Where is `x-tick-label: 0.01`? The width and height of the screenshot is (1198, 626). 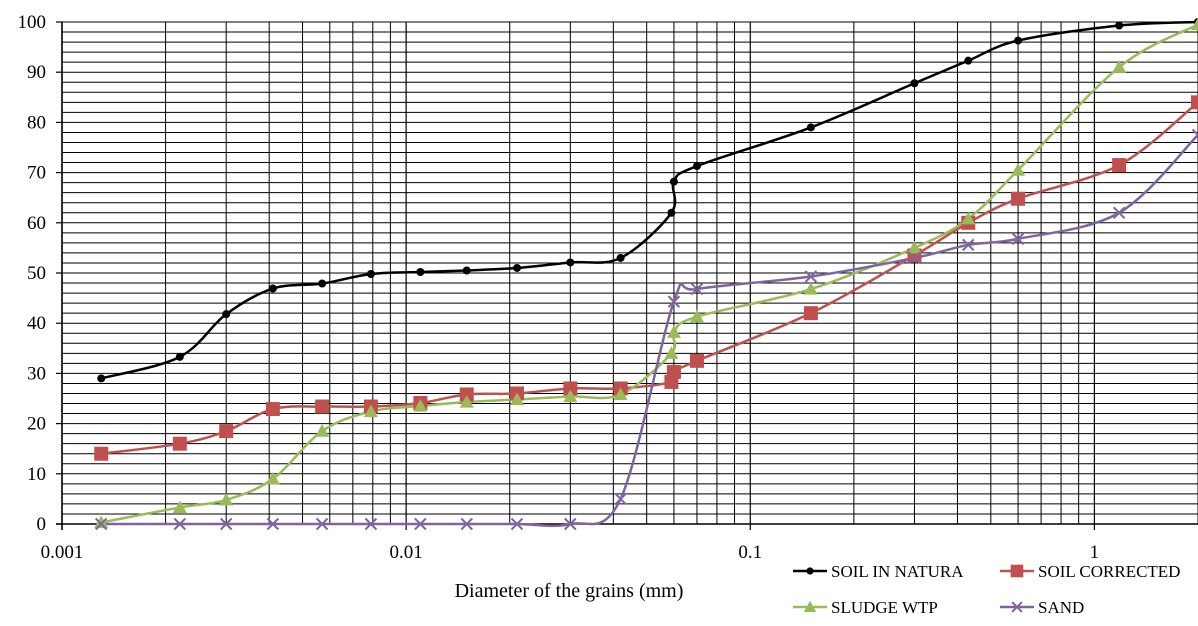 x-tick-label: 0.01 is located at coordinates (406, 552).